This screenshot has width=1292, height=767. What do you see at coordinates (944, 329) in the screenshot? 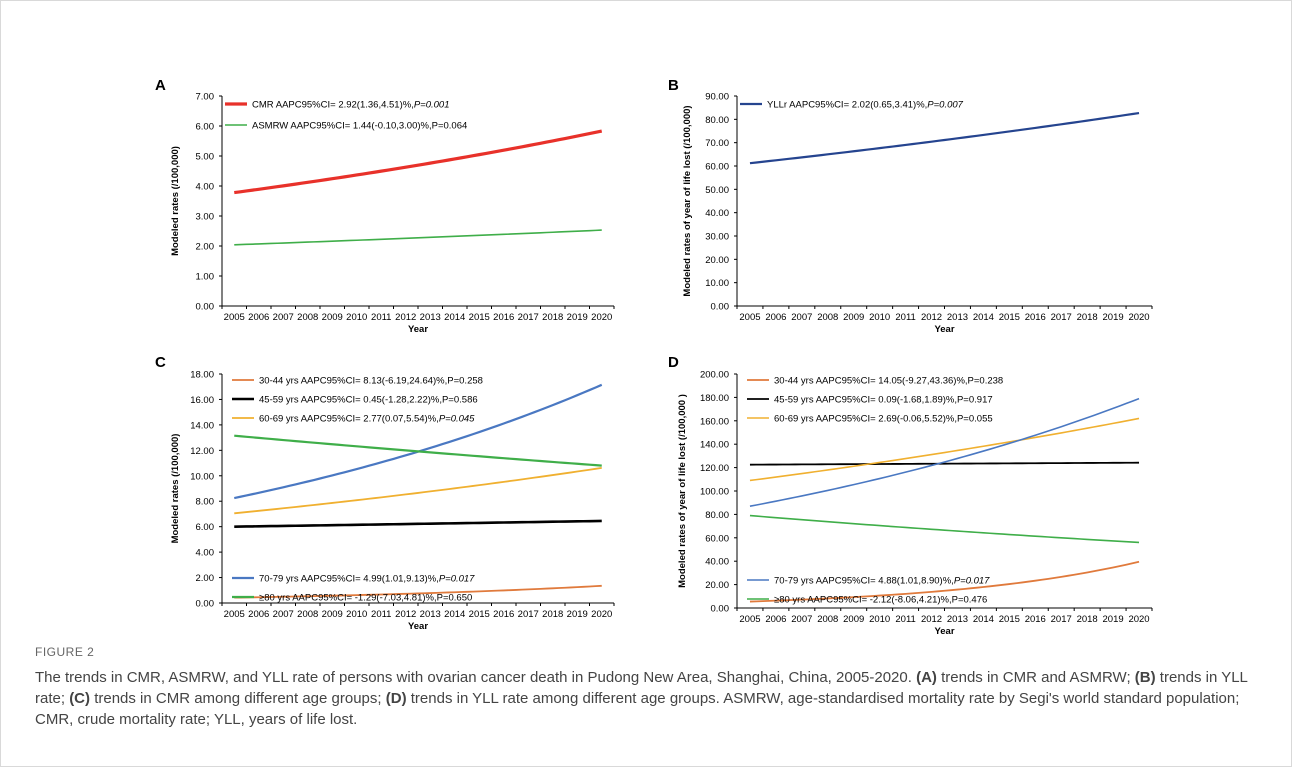
I see `x-axis-title-b: Year` at bounding box center [944, 329].